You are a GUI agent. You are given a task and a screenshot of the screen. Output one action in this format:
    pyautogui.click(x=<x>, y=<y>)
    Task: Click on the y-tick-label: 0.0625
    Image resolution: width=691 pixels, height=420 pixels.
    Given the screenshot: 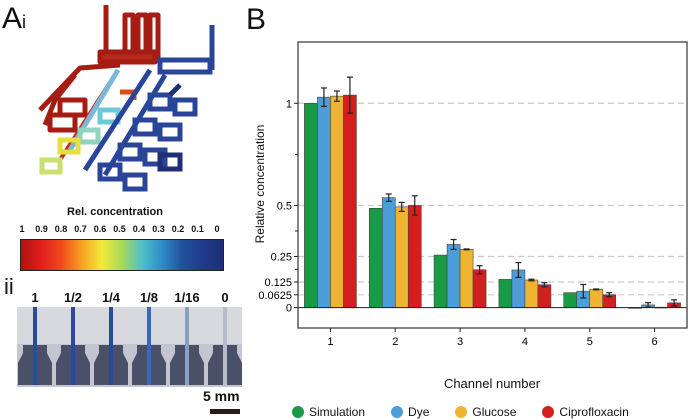 What is the action you would take?
    pyautogui.click(x=275, y=296)
    